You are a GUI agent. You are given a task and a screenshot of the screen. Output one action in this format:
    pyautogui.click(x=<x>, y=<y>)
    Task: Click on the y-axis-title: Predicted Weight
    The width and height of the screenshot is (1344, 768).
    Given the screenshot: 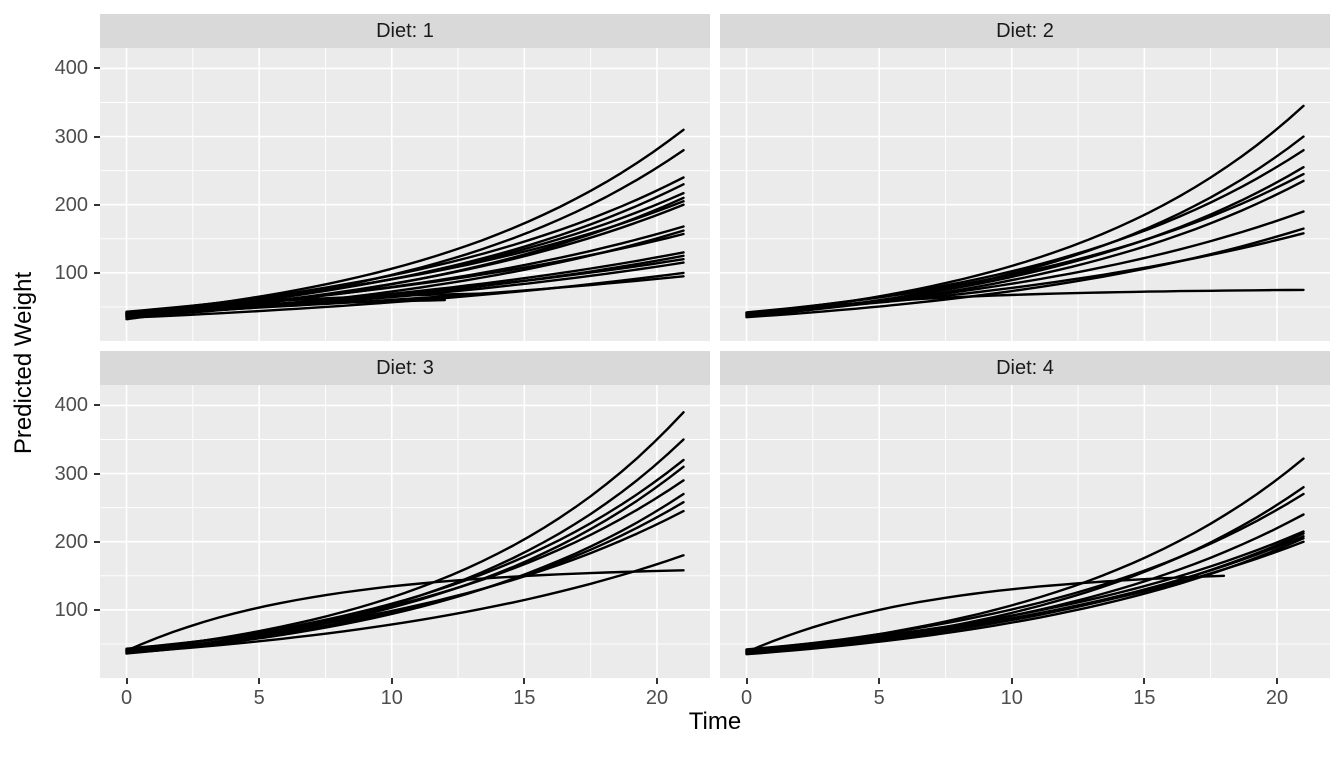 What is the action you would take?
    pyautogui.click(x=23, y=363)
    